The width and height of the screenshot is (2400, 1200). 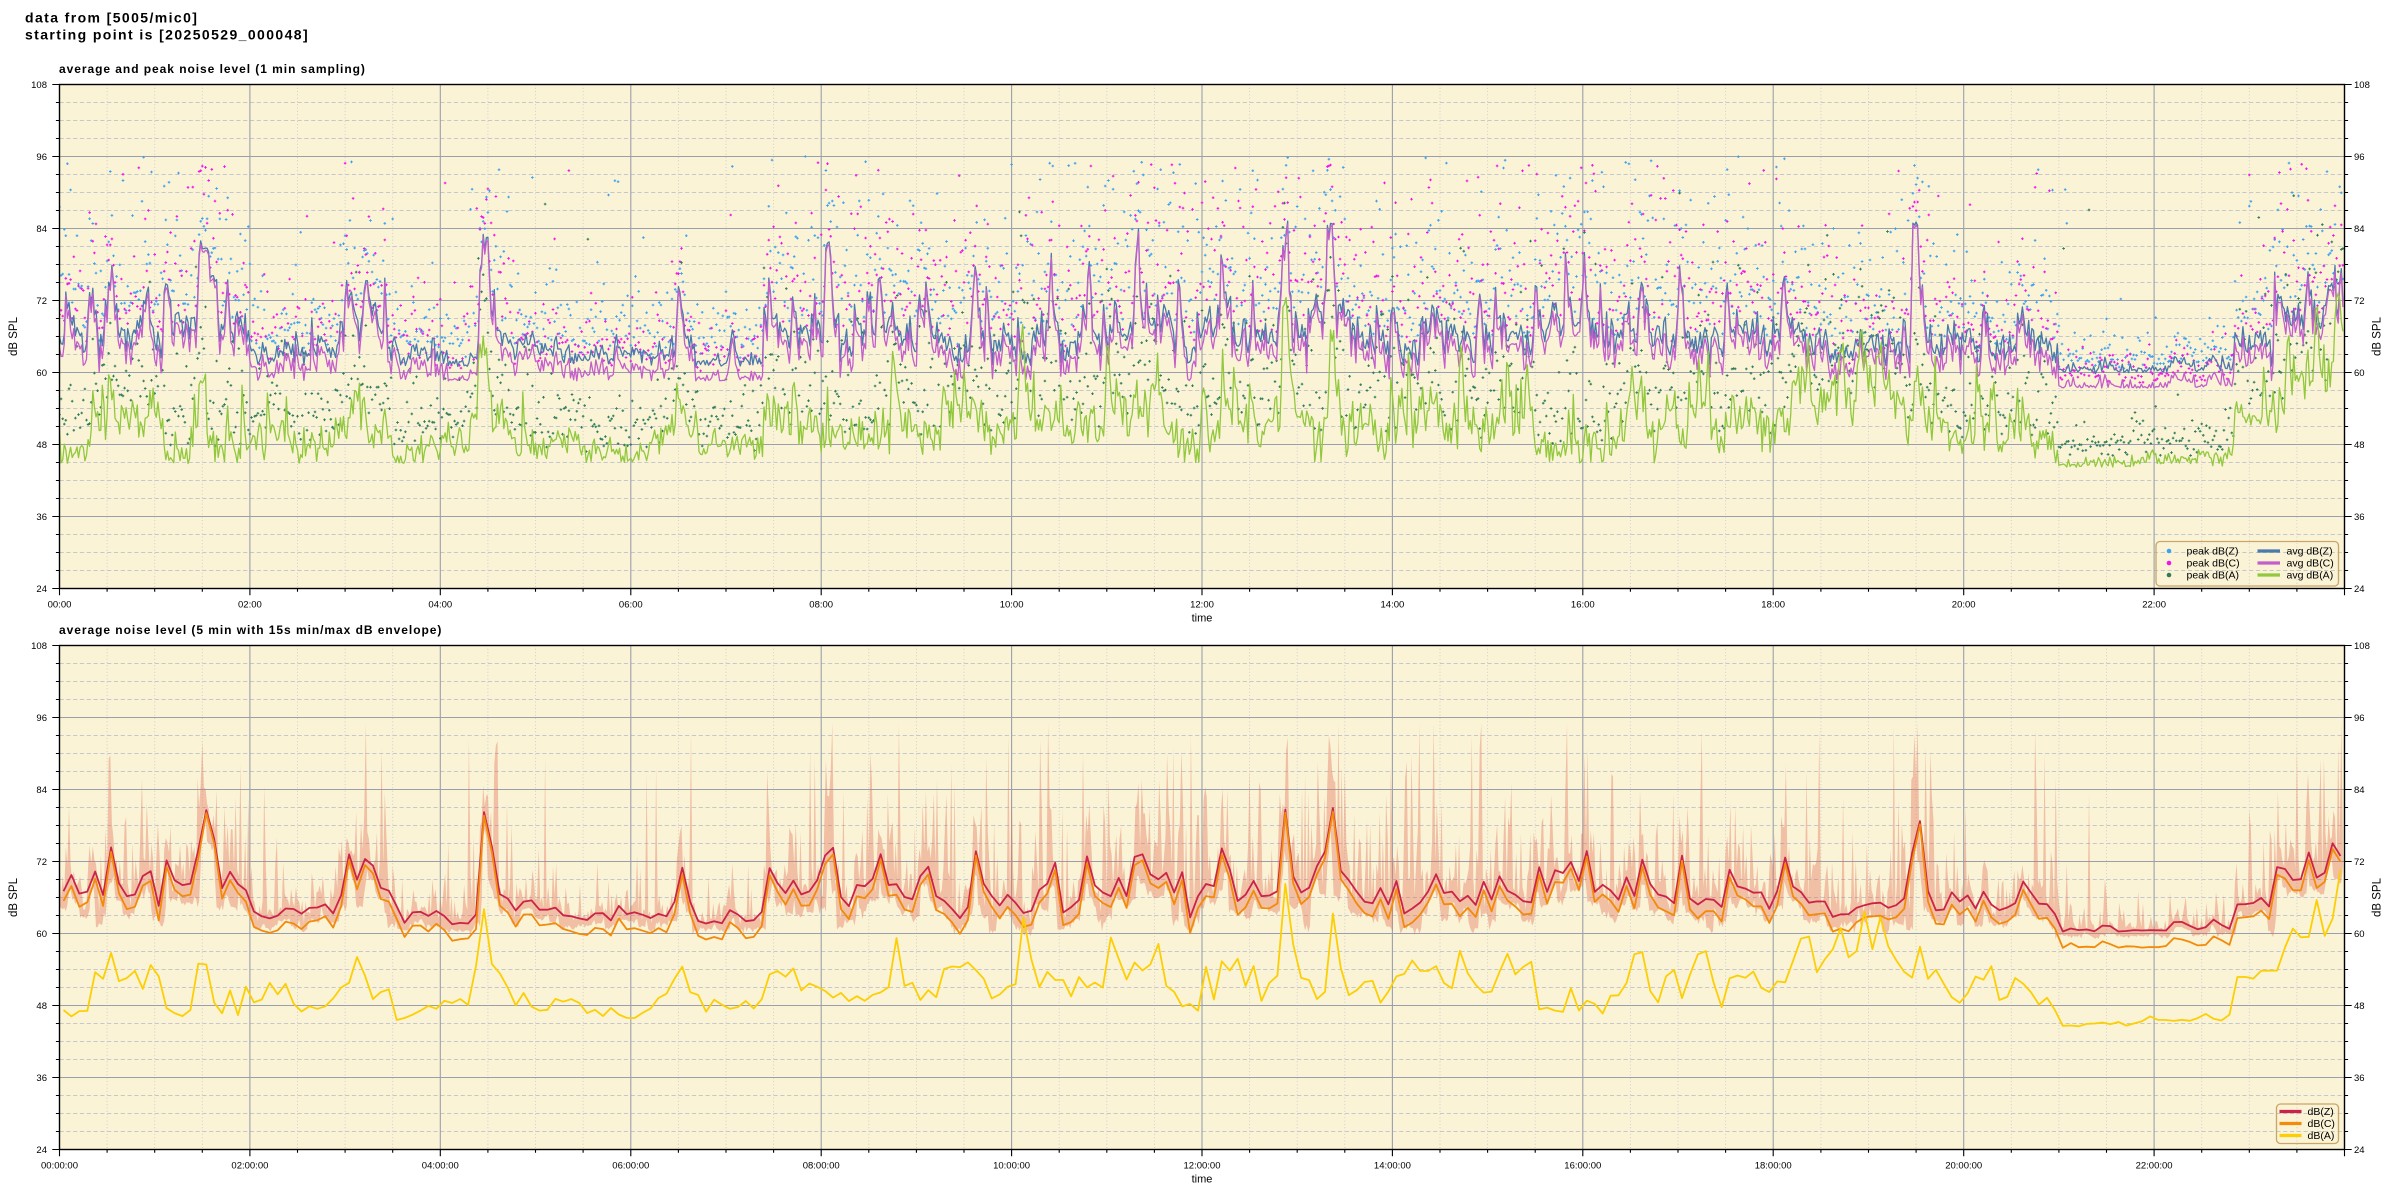 I want to click on svg-text: 16:00, so click(x=1583, y=605).